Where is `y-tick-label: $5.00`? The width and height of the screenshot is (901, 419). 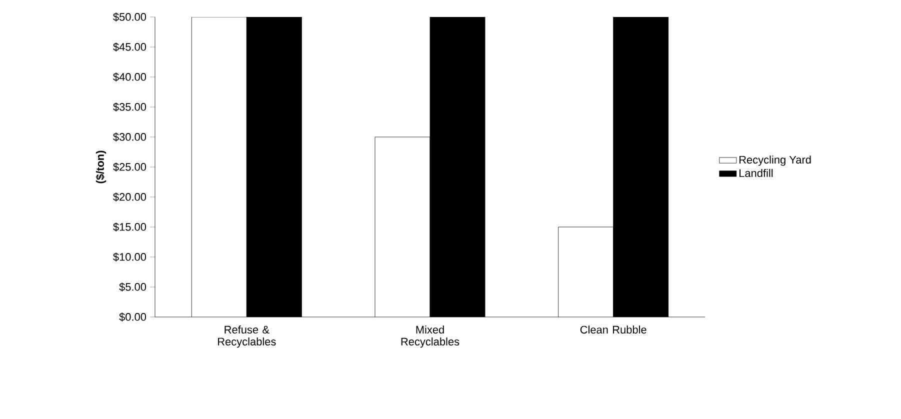 y-tick-label: $5.00 is located at coordinates (132, 287).